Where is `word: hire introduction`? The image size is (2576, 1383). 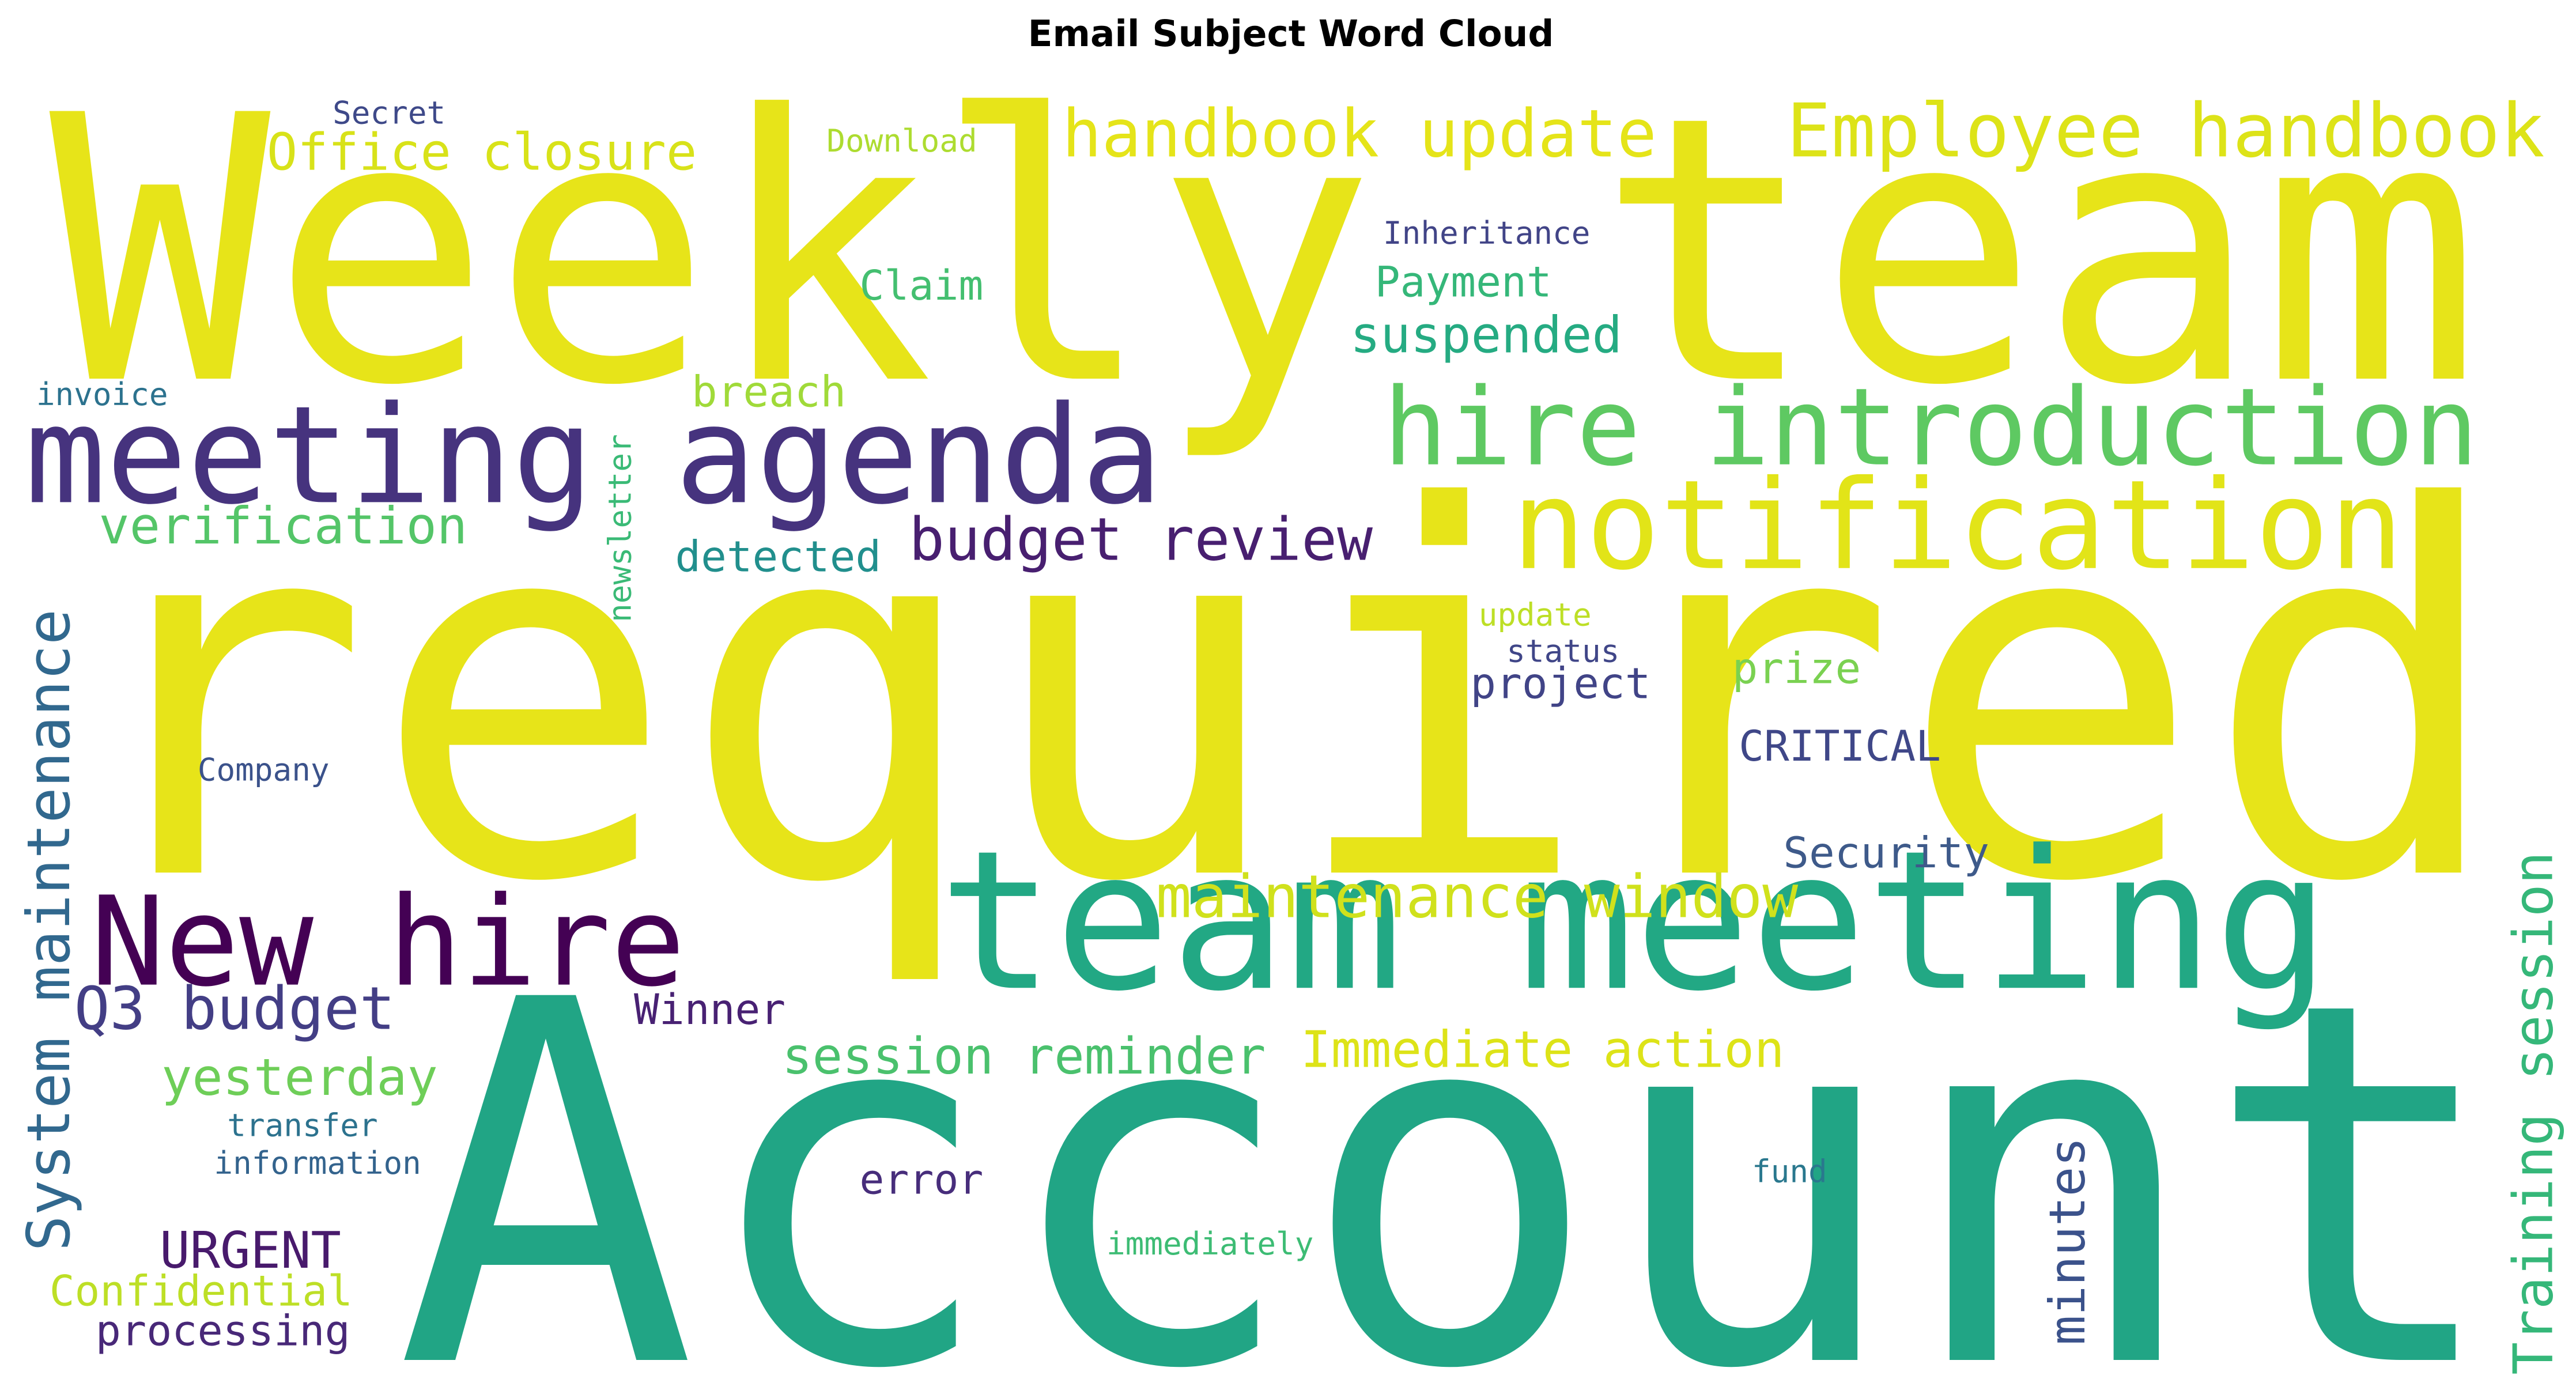 word: hire introduction is located at coordinates (1931, 428).